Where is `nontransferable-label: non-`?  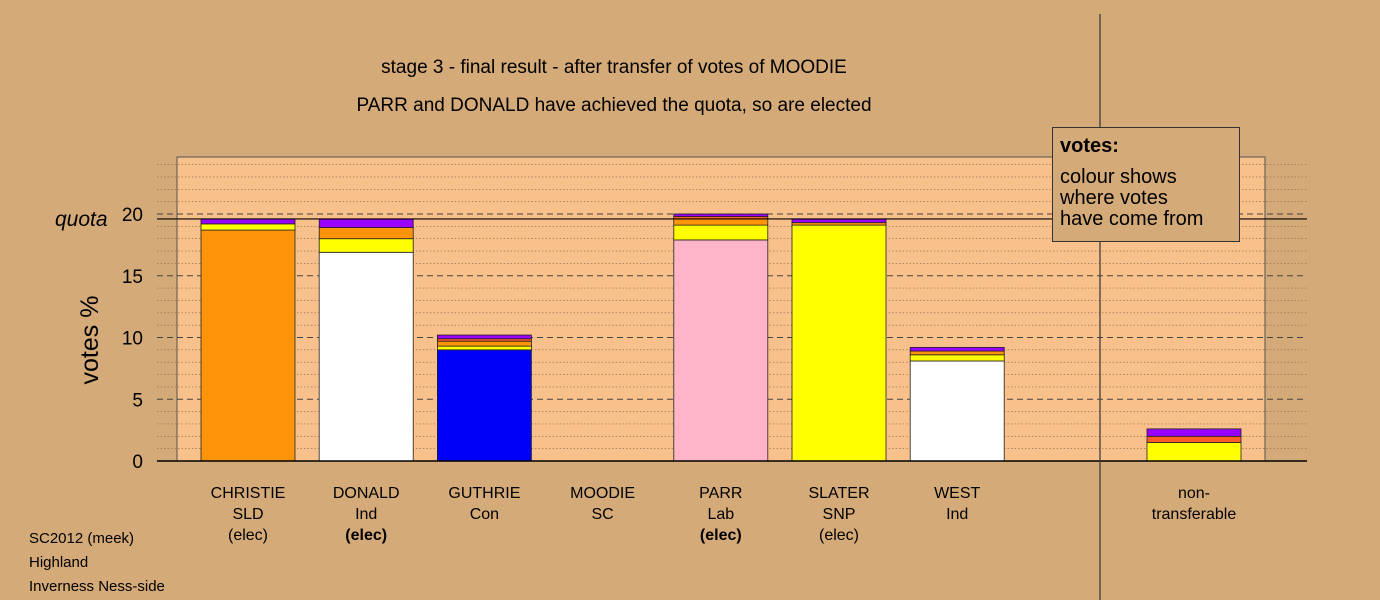 nontransferable-label: non- is located at coordinates (1194, 493).